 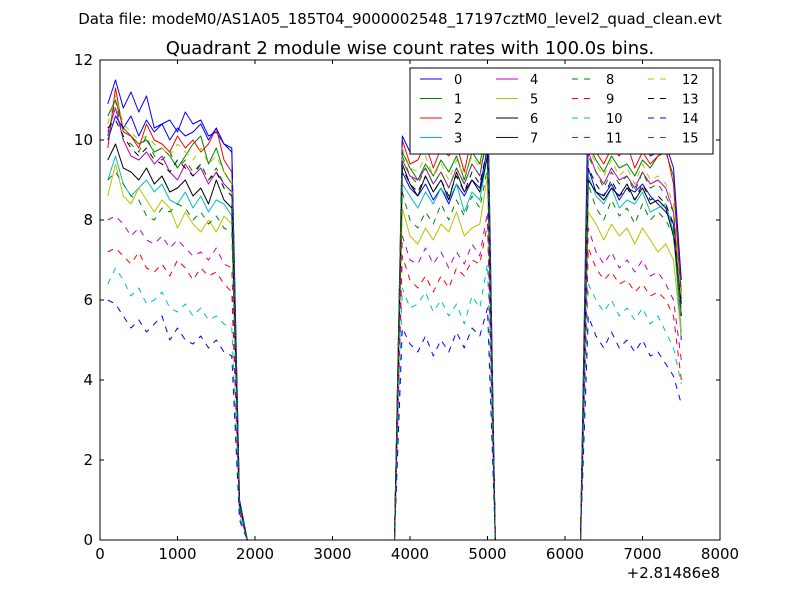 I want to click on legend-label: 1, so click(x=458, y=100).